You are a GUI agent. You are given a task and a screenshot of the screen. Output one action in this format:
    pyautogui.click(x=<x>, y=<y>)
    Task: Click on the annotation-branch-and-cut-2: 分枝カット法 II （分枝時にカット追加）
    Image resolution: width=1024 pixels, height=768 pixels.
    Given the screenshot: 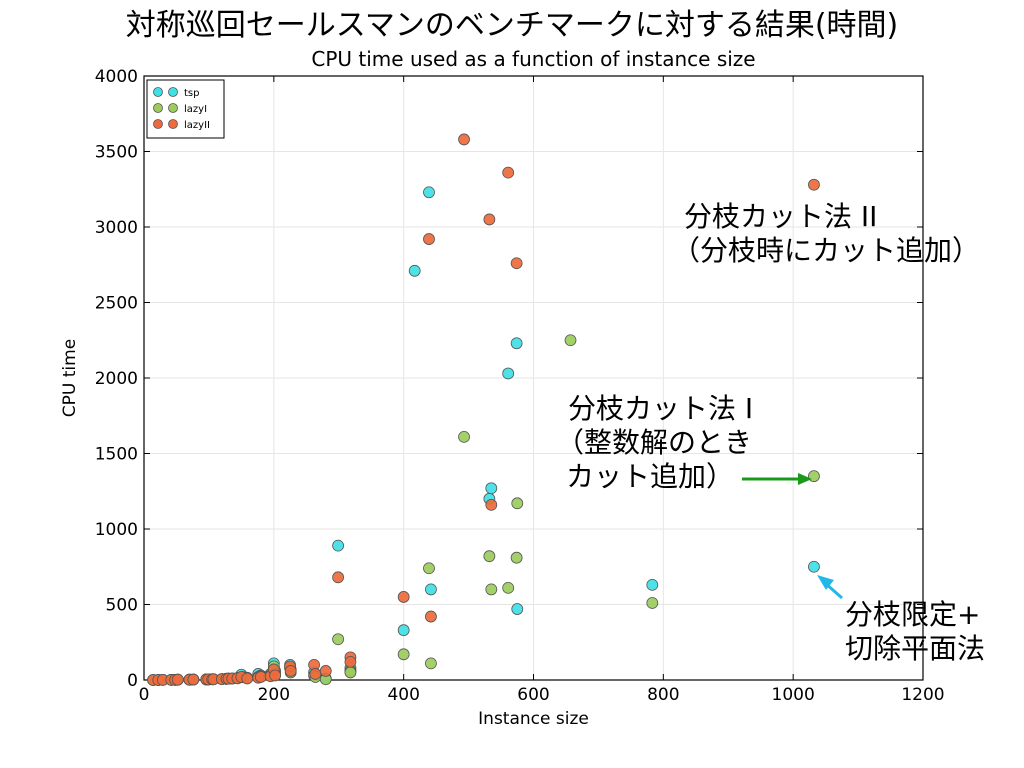 What is the action you would take?
    pyautogui.click(x=826, y=234)
    